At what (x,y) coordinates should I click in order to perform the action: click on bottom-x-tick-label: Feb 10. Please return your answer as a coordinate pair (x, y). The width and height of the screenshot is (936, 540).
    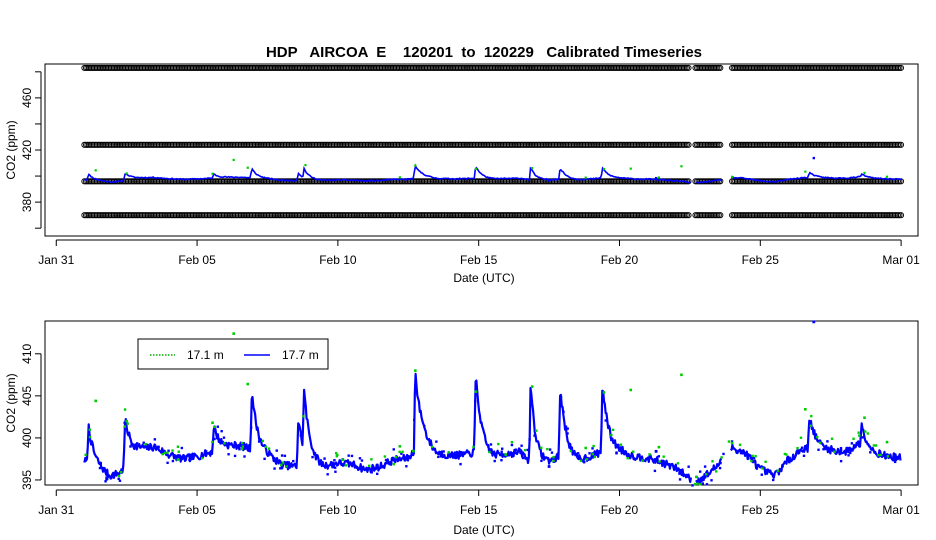
    Looking at the image, I should click on (338, 510).